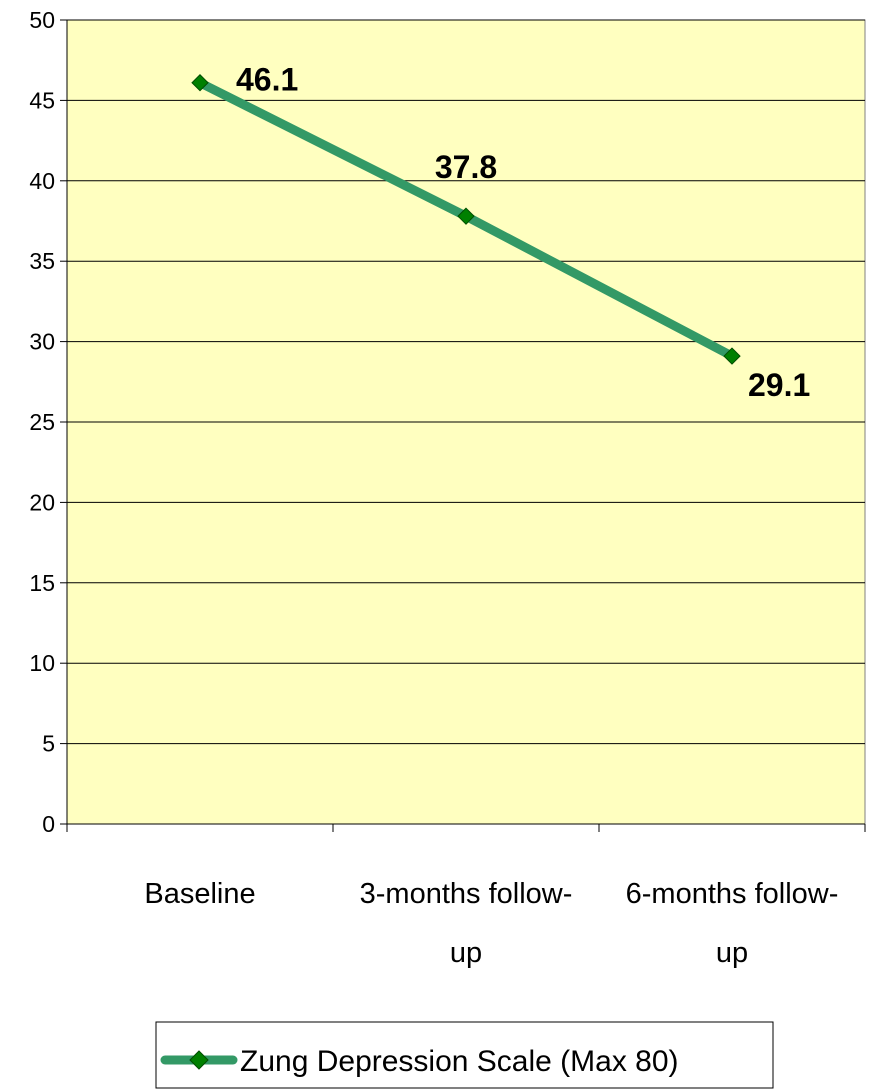 This screenshot has width=872, height=1092. What do you see at coordinates (42, 502) in the screenshot?
I see `y-tick-label: 20` at bounding box center [42, 502].